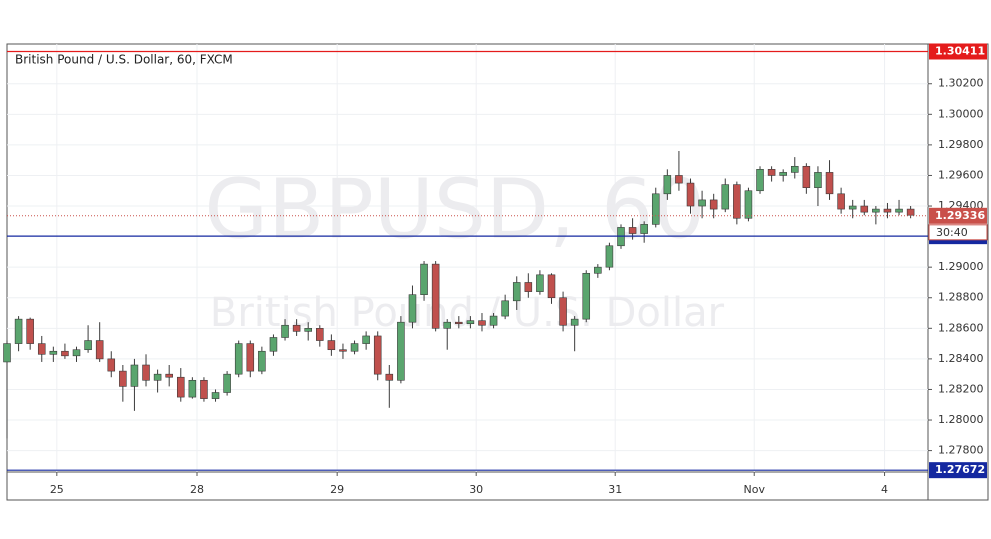 The height and width of the screenshot is (539, 991). Describe the element at coordinates (961, 144) in the screenshot. I see `y-tick-label: 1.29800` at that location.